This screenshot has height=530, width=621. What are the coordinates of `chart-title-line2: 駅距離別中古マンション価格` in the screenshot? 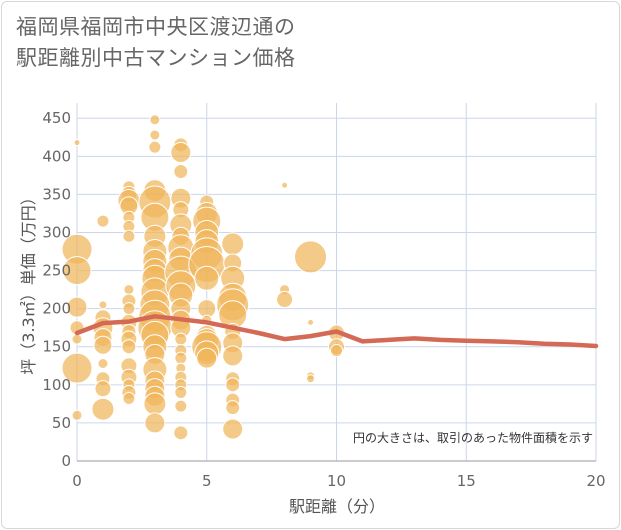 It's located at (156, 58).